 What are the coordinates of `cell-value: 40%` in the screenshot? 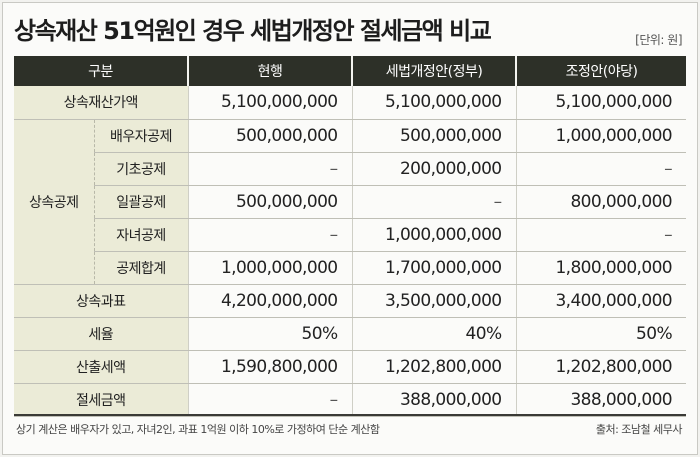 It's located at (434, 334).